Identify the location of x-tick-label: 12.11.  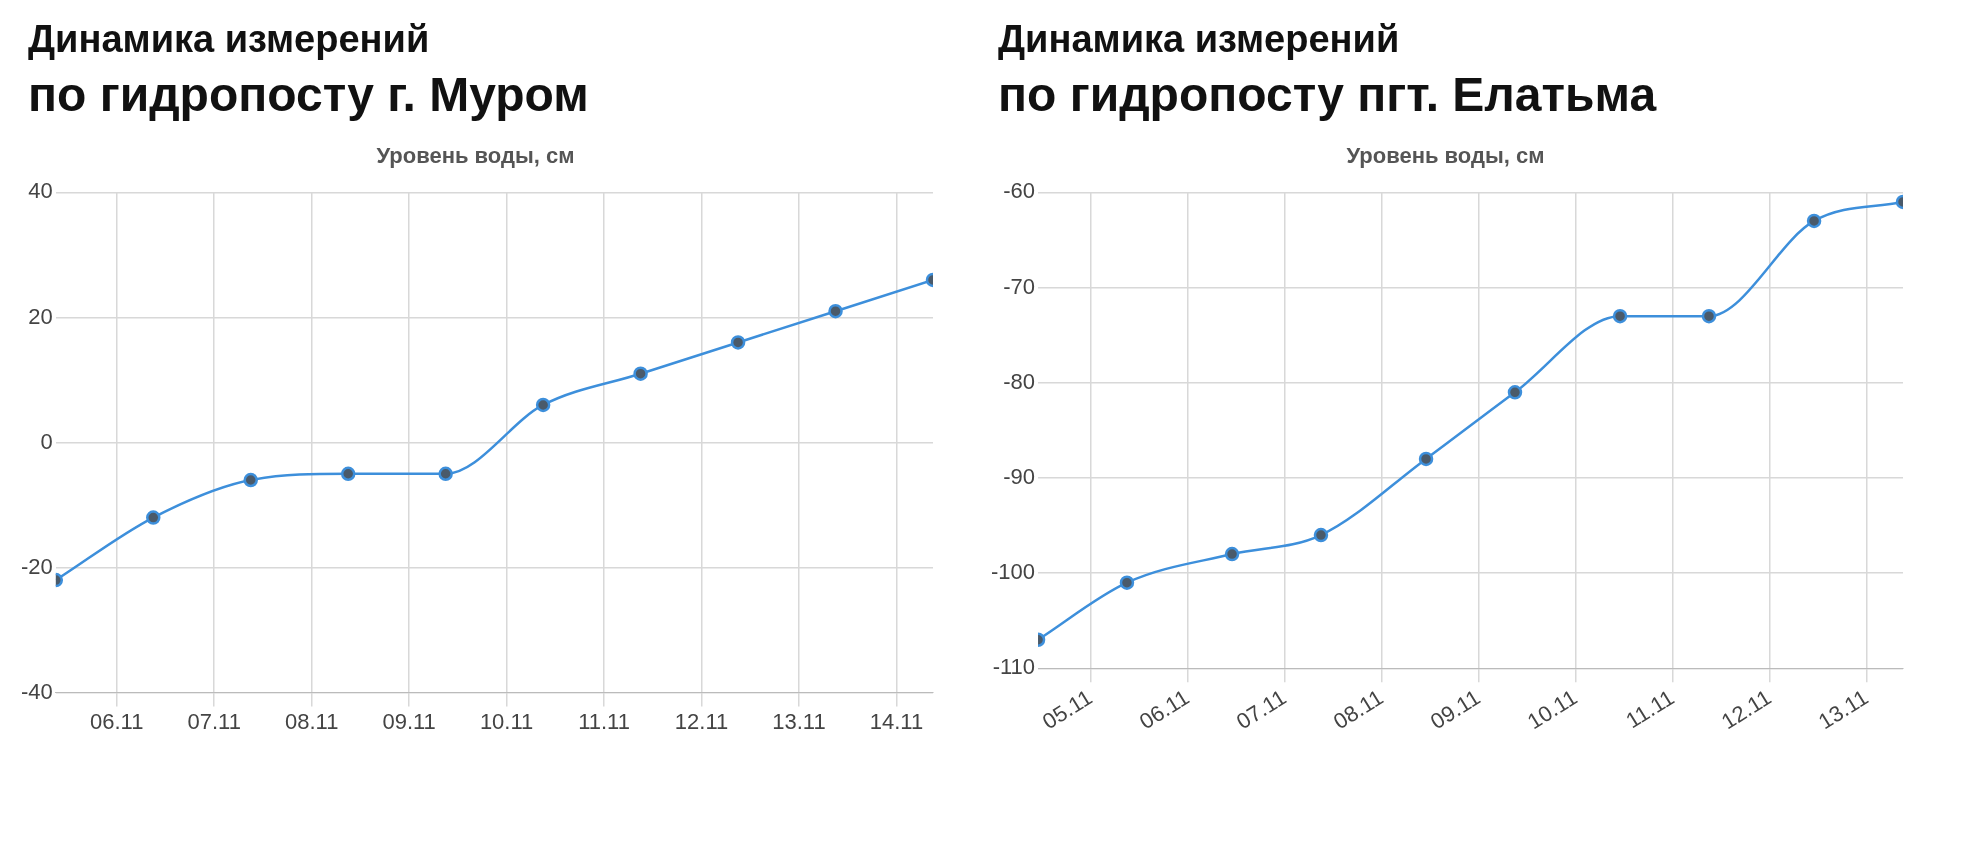
(701, 721).